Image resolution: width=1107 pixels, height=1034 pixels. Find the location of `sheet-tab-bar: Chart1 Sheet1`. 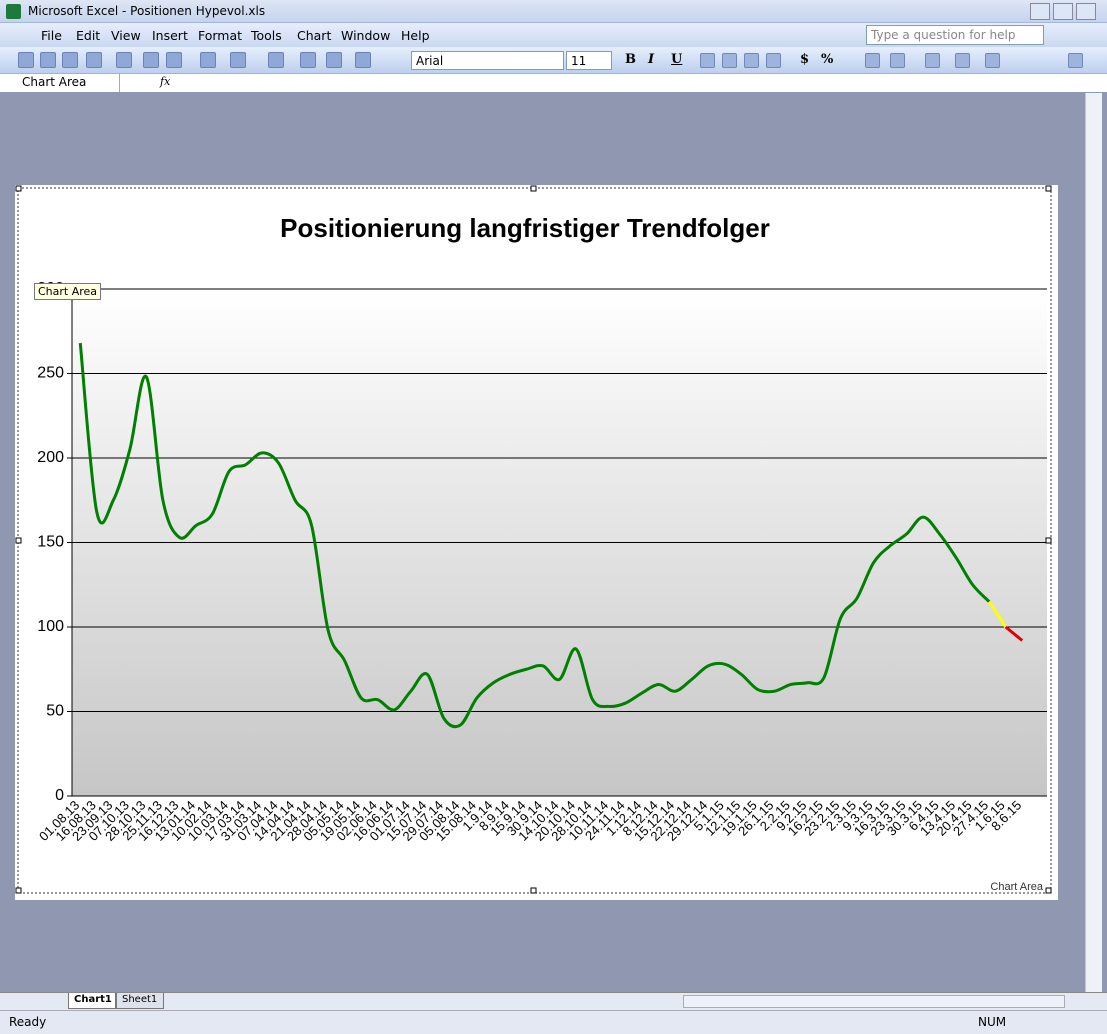

sheet-tab-bar: Chart1 Sheet1 is located at coordinates (553, 1001).